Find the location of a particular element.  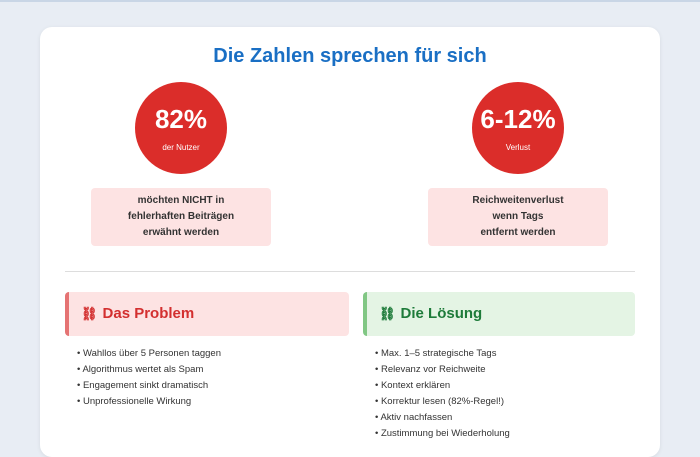

divider is located at coordinates (350, 271).